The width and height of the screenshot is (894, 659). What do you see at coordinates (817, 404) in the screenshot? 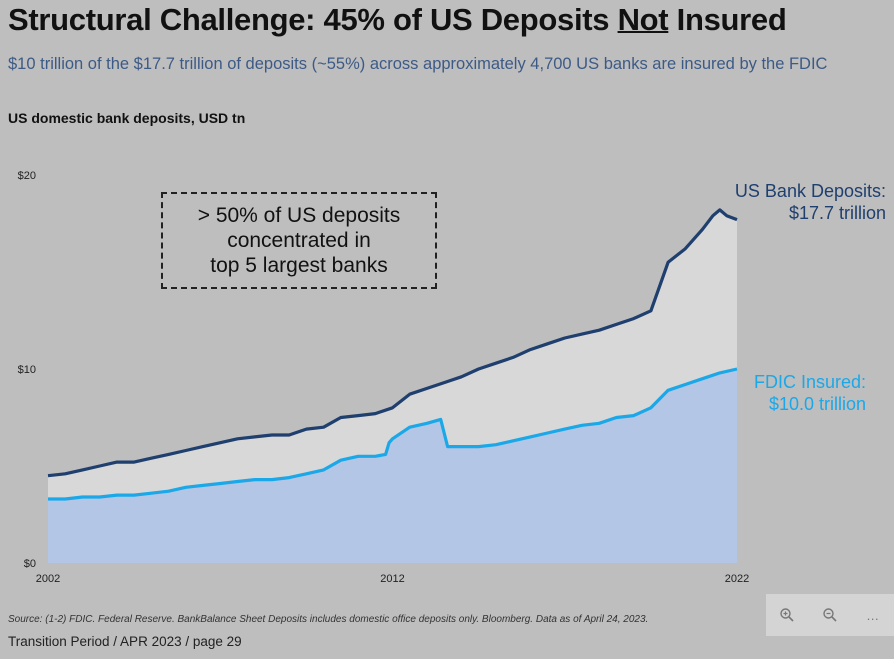
I see `insured-label-value: $10.0 trillion` at bounding box center [817, 404].